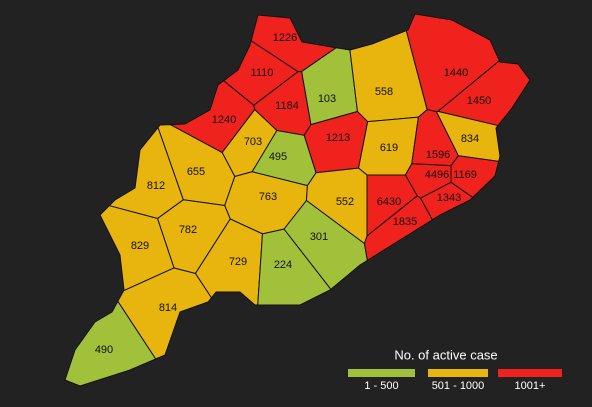 This screenshot has width=592, height=407. What do you see at coordinates (168, 308) in the screenshot?
I see `district-label: 814` at bounding box center [168, 308].